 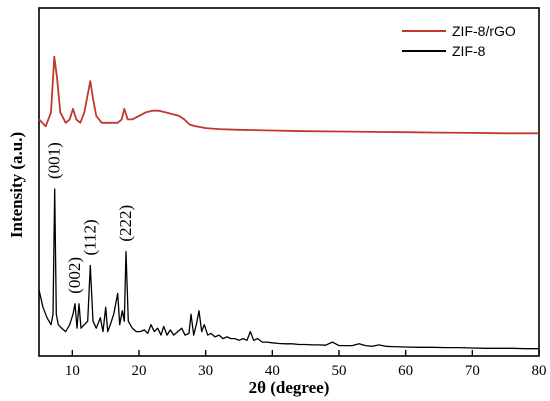 What do you see at coordinates (89, 237) in the screenshot?
I see `peak-label: (112)` at bounding box center [89, 237].